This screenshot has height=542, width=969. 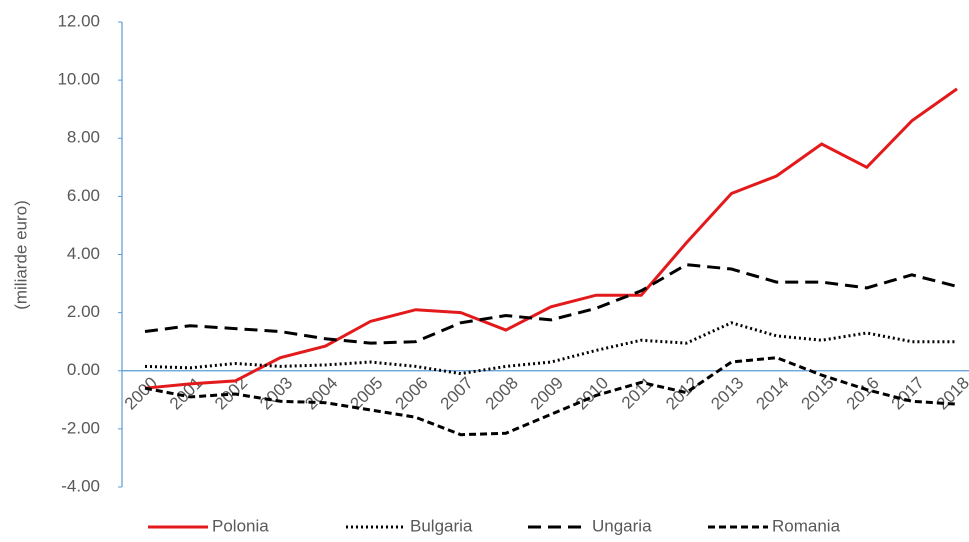 I want to click on y-tick-label: 2.00, so click(x=83, y=311).